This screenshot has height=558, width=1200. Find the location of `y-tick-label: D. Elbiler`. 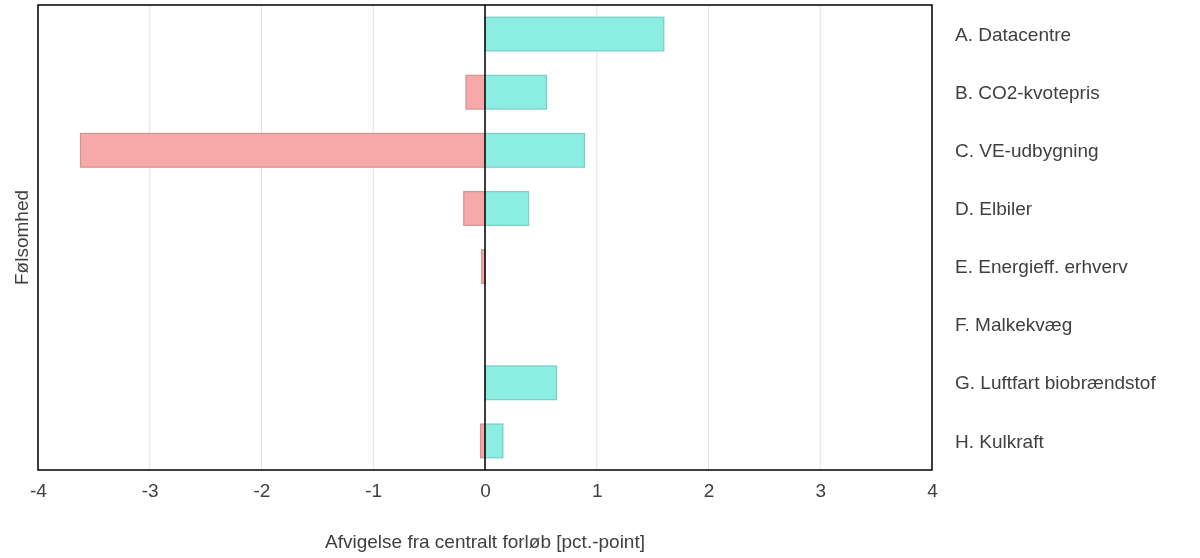

y-tick-label: D. Elbiler is located at coordinates (994, 209).